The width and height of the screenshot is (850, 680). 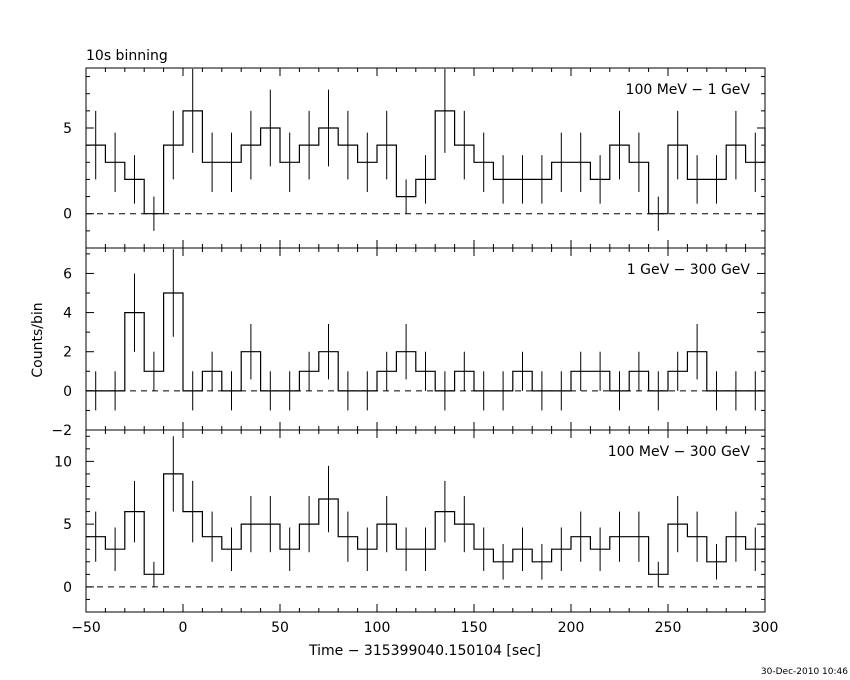 I want to click on y-tick-label: 6, so click(x=67, y=274).